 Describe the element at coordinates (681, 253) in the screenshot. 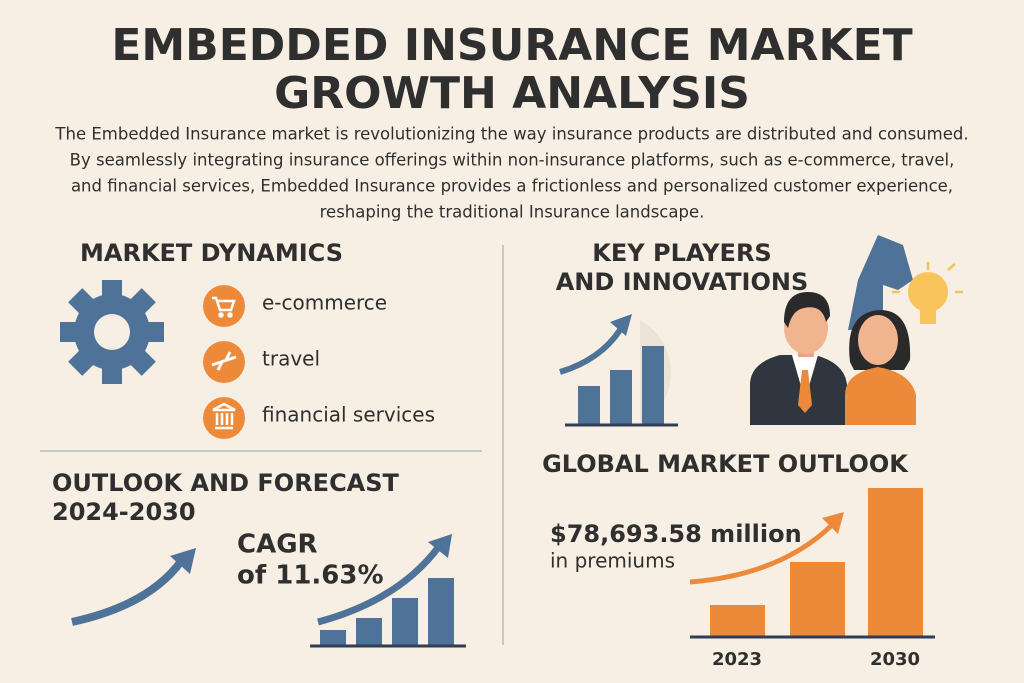

I see `section-heading: KEY PLAYERS` at that location.